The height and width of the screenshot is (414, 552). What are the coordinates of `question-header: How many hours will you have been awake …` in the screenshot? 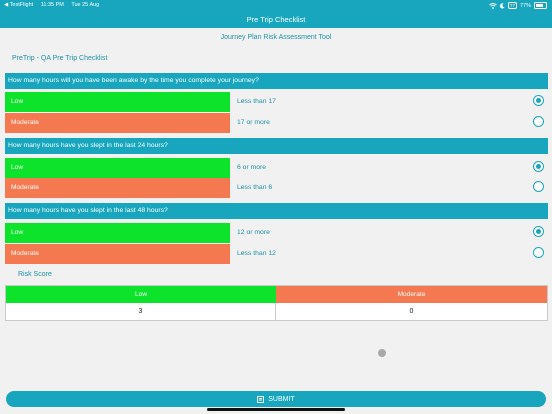 It's located at (276, 81).